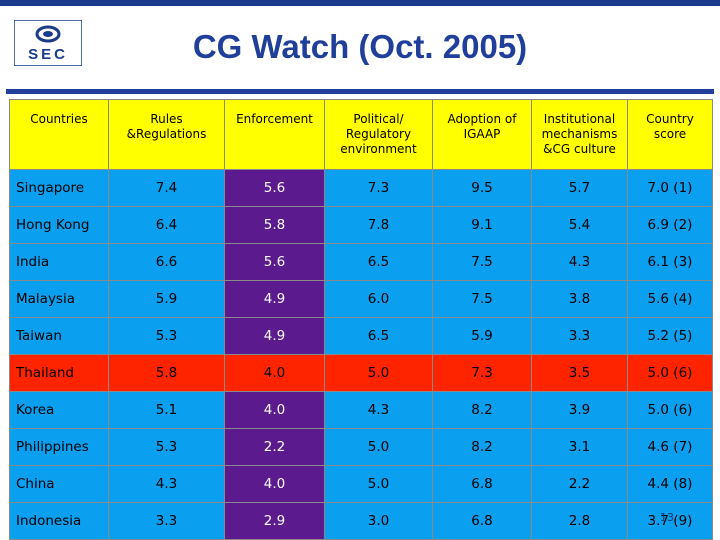  What do you see at coordinates (579, 262) in the screenshot?
I see `institutional-cell: 4.3` at bounding box center [579, 262].